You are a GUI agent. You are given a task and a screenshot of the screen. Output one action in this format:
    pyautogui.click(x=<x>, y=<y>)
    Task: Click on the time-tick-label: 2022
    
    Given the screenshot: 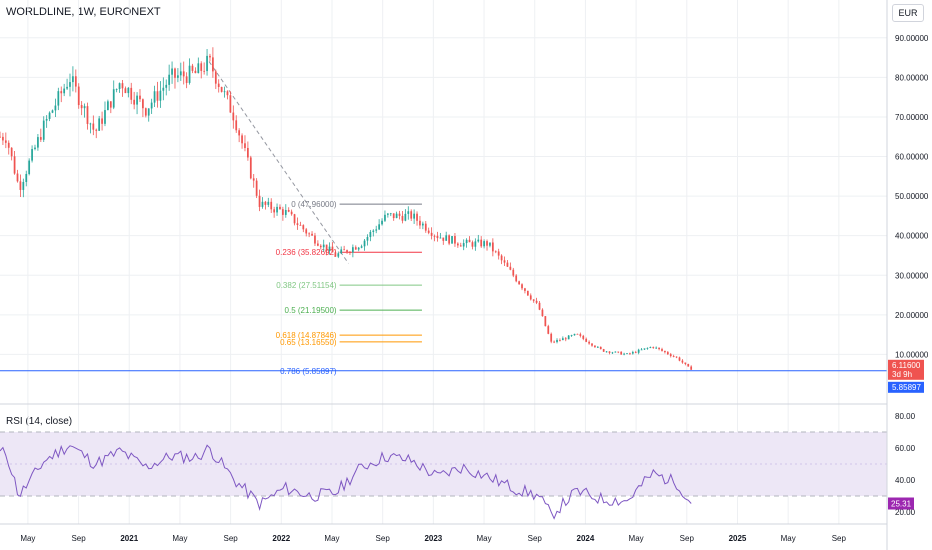 What is the action you would take?
    pyautogui.click(x=281, y=538)
    